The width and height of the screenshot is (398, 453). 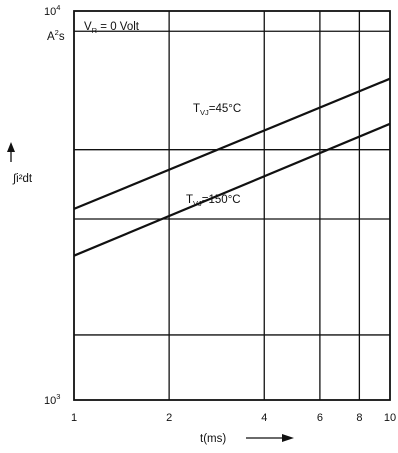 What do you see at coordinates (11, 147) in the screenshot?
I see `y-axis-arrow-head` at bounding box center [11, 147].